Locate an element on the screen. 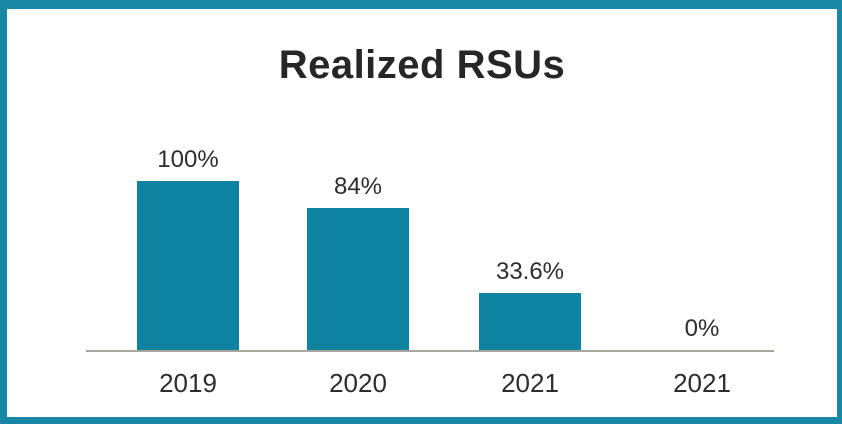 The image size is (842, 424). x-axis-label-2019: 2019 is located at coordinates (188, 383).